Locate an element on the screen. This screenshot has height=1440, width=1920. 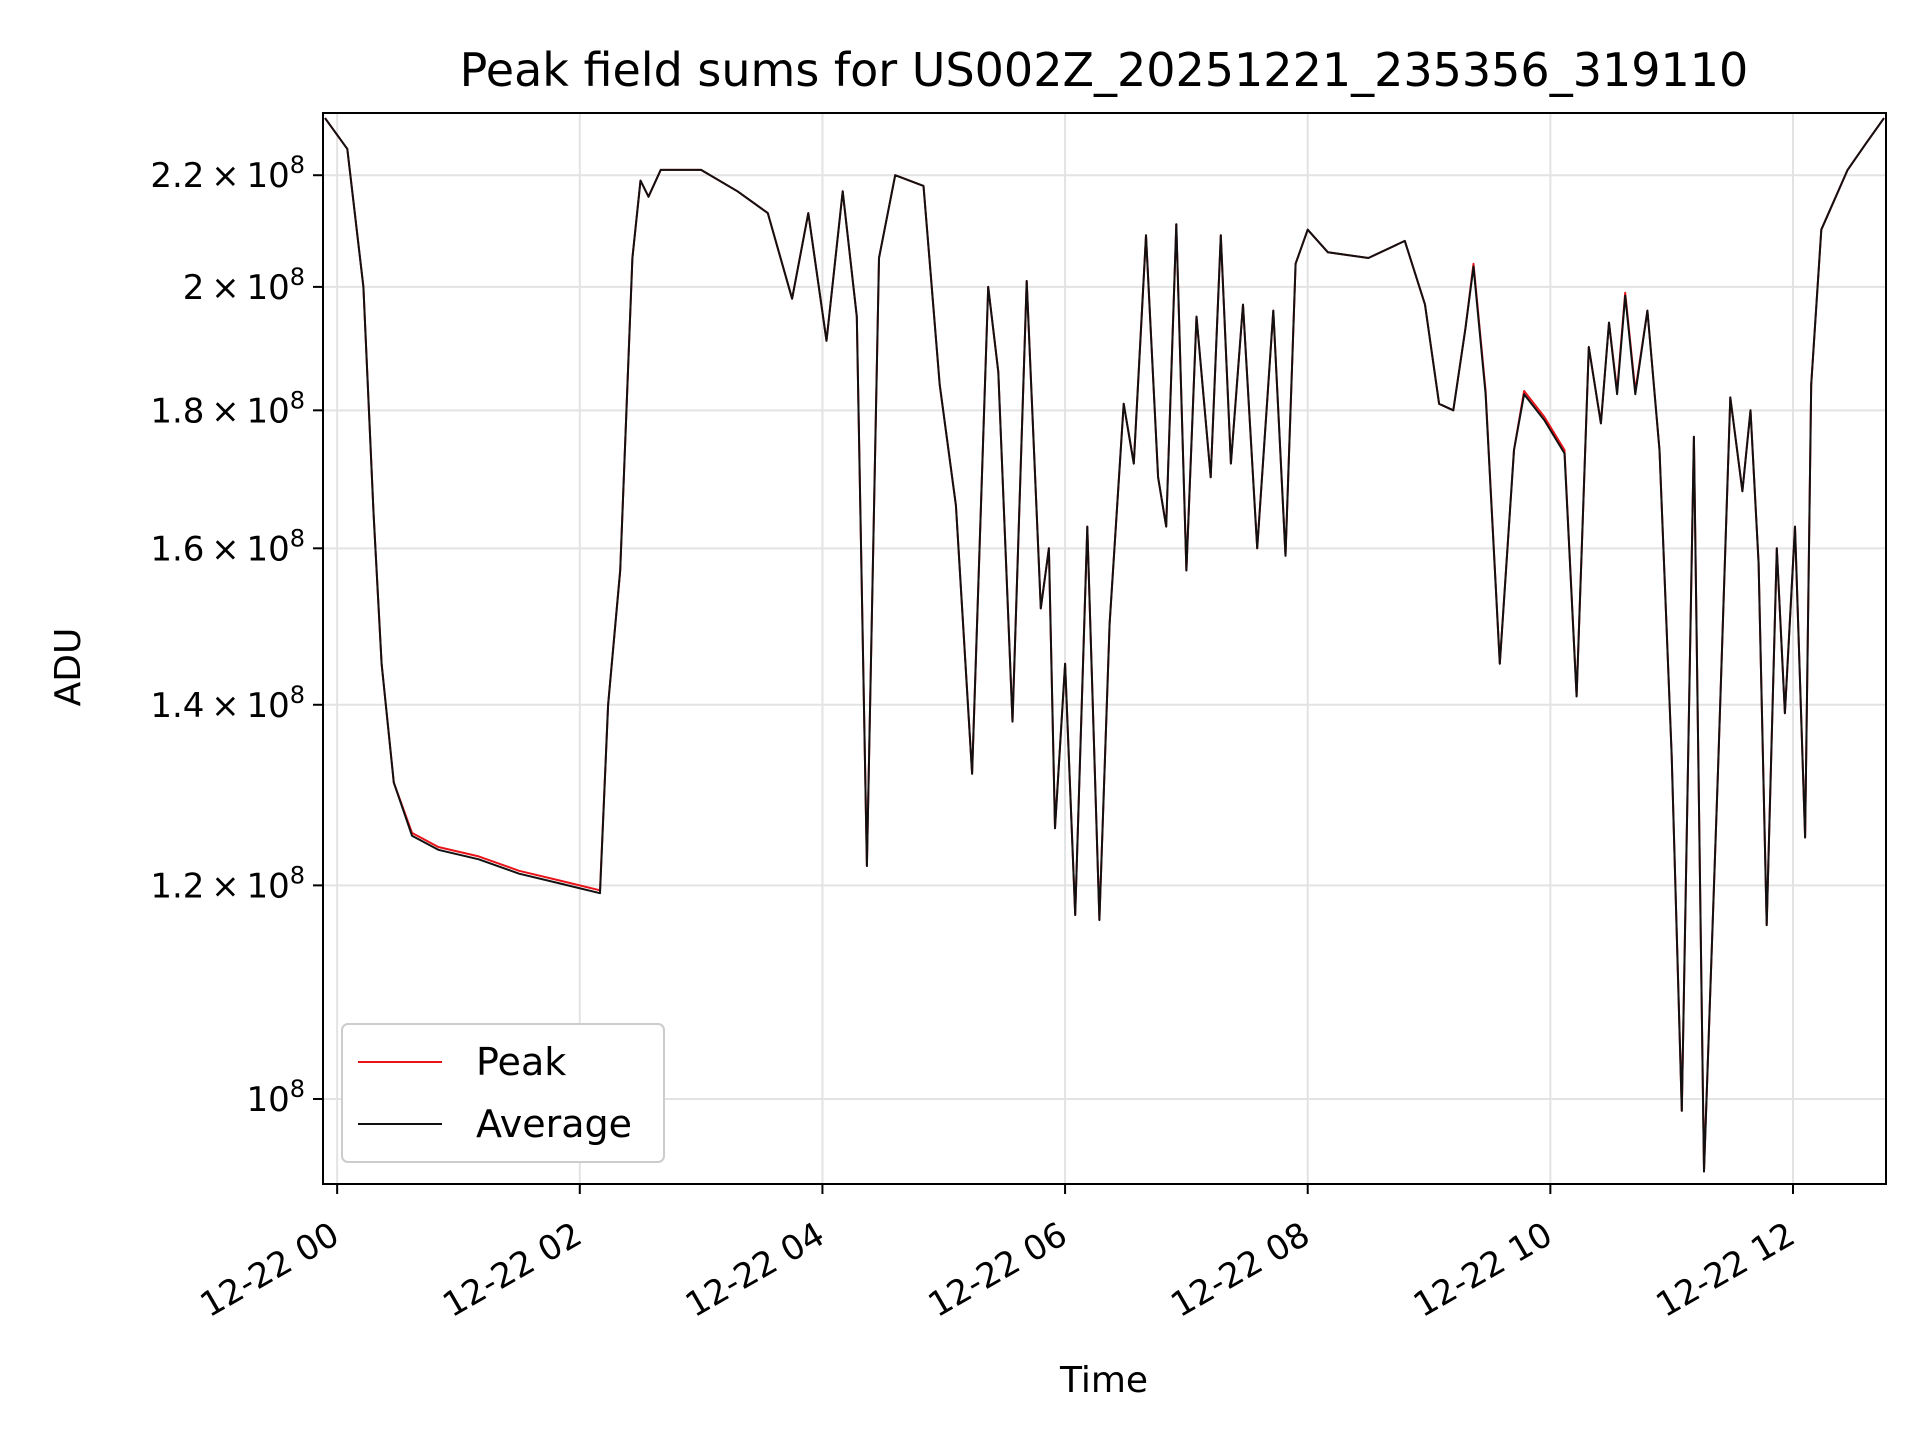
x-axis-label: Time is located at coordinates (1103, 1380).